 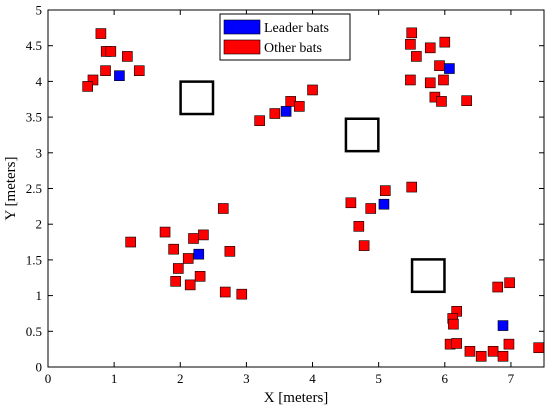 I want to click on y-tick-label: 1, so click(x=39, y=295).